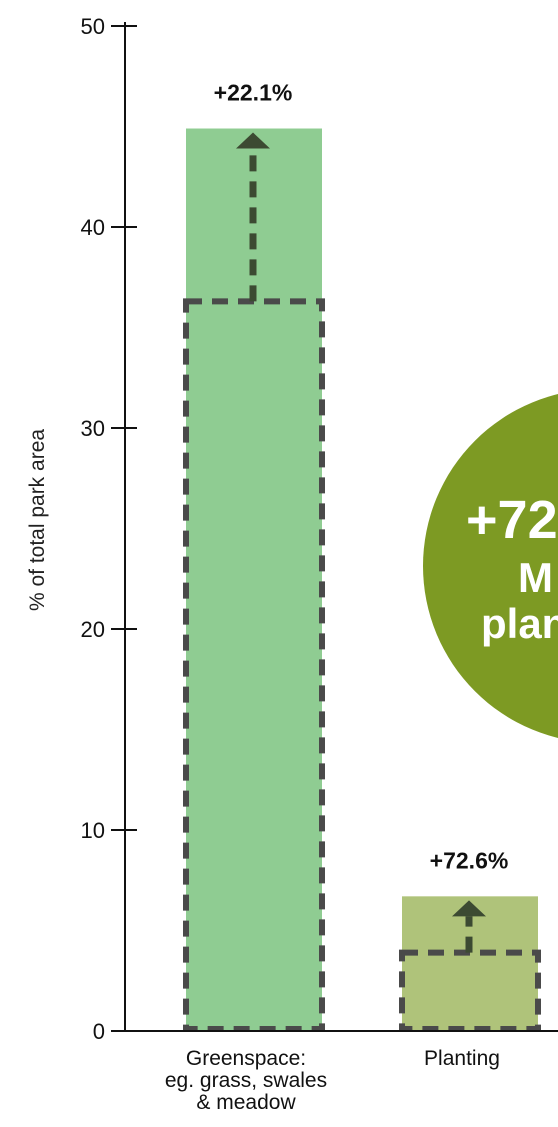 This screenshot has width=558, height=1127. I want to click on callout-circle-shape, so click(490, 566).